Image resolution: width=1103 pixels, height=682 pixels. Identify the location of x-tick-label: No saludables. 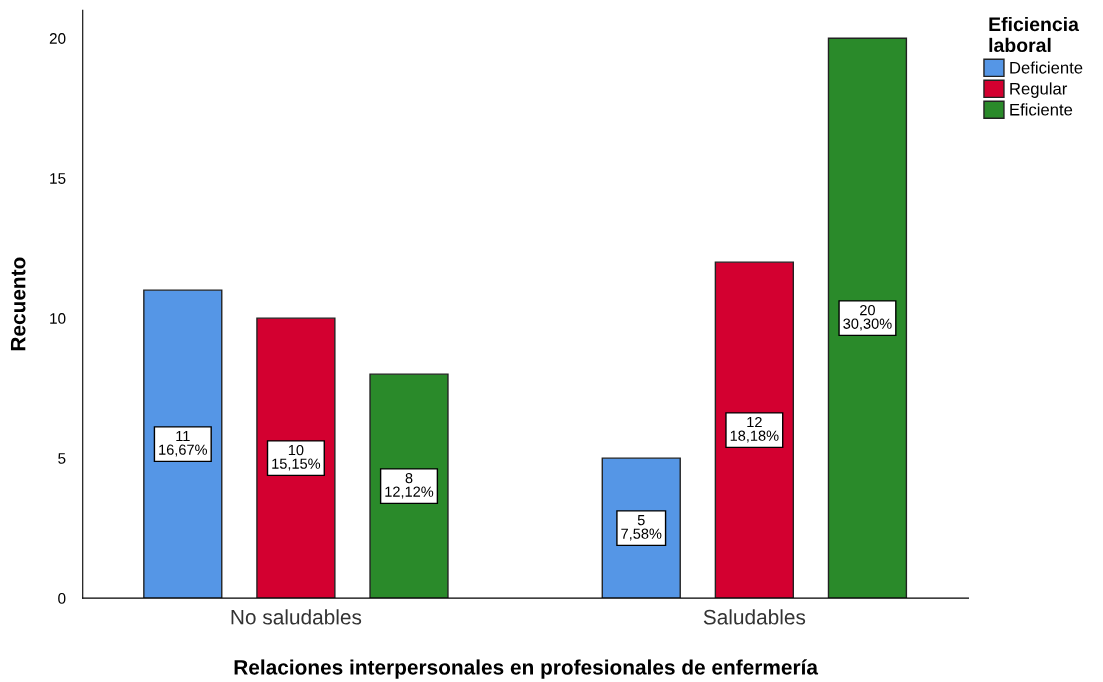
(296, 617).